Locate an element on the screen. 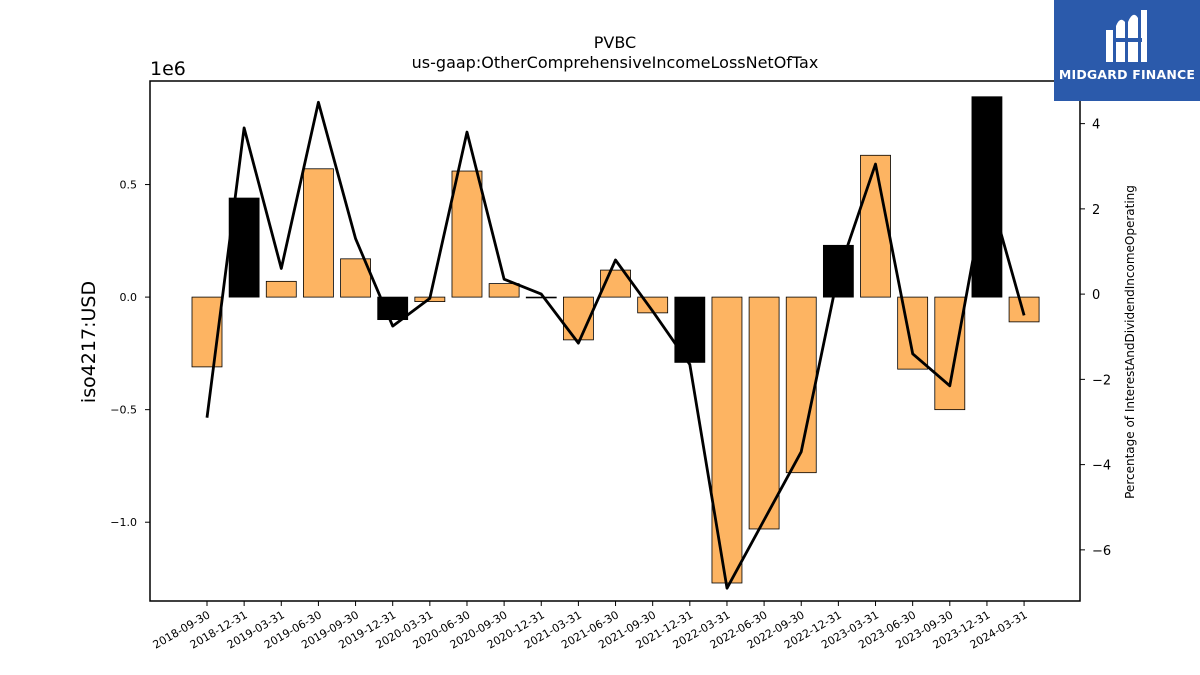 This screenshot has height=675, width=1200. midgard-logo-icon is located at coordinates (1126, 36).